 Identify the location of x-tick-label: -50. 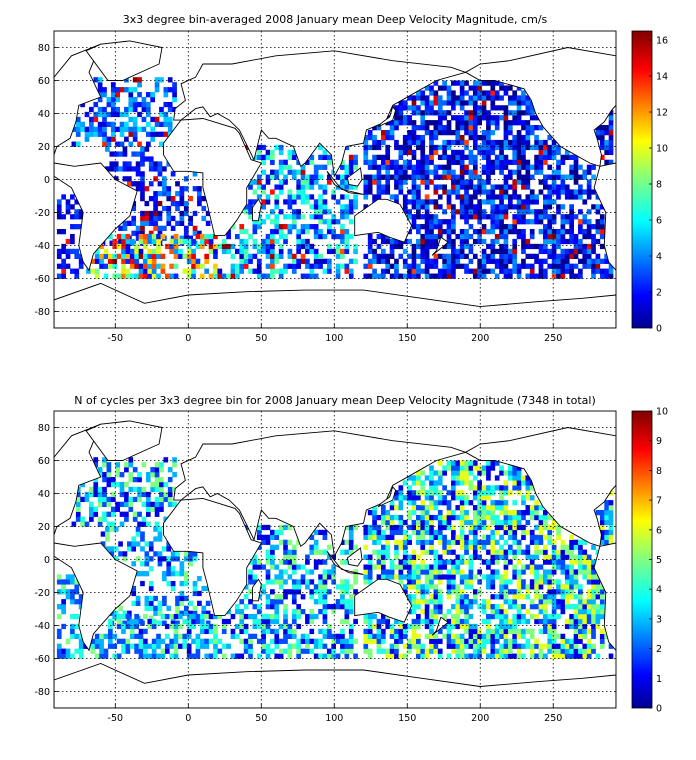
(116, 338).